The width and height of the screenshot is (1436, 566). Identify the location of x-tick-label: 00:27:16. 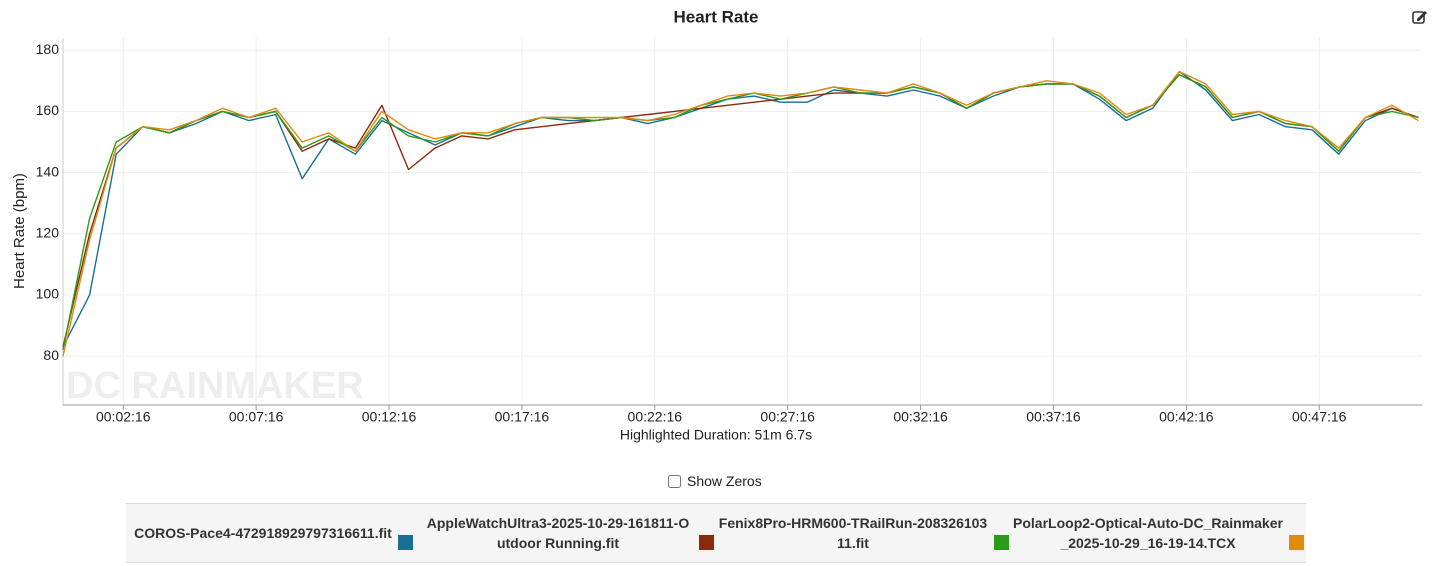
(787, 417).